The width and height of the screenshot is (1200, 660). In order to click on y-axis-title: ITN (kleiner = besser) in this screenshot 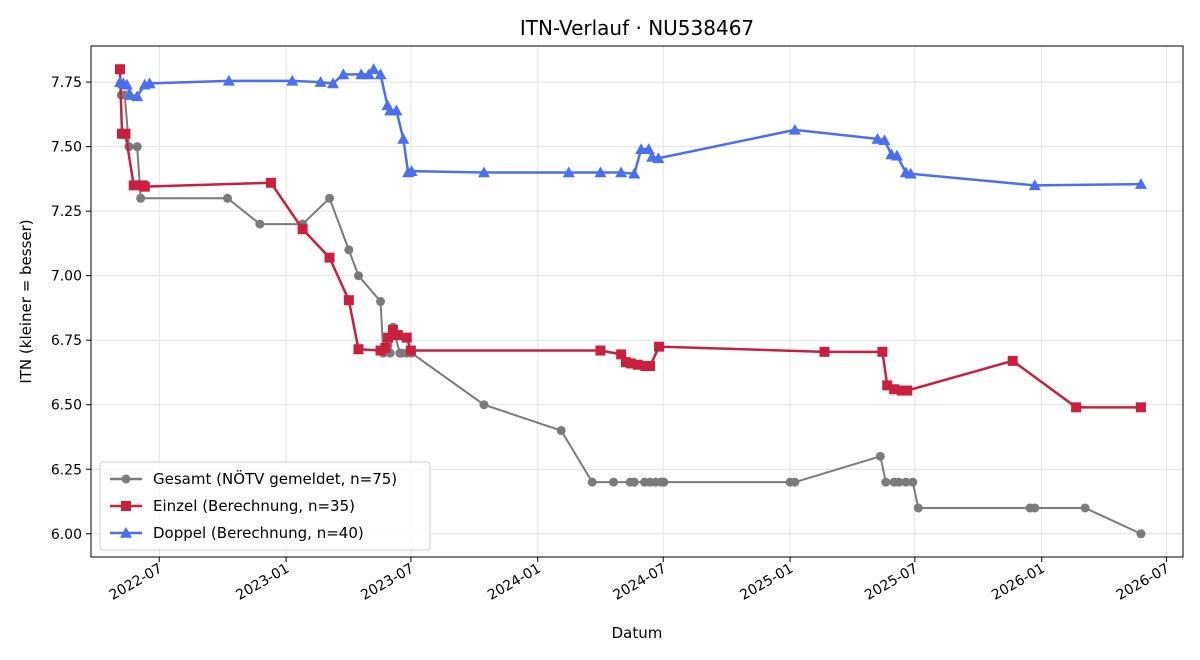, I will do `click(26, 301)`.